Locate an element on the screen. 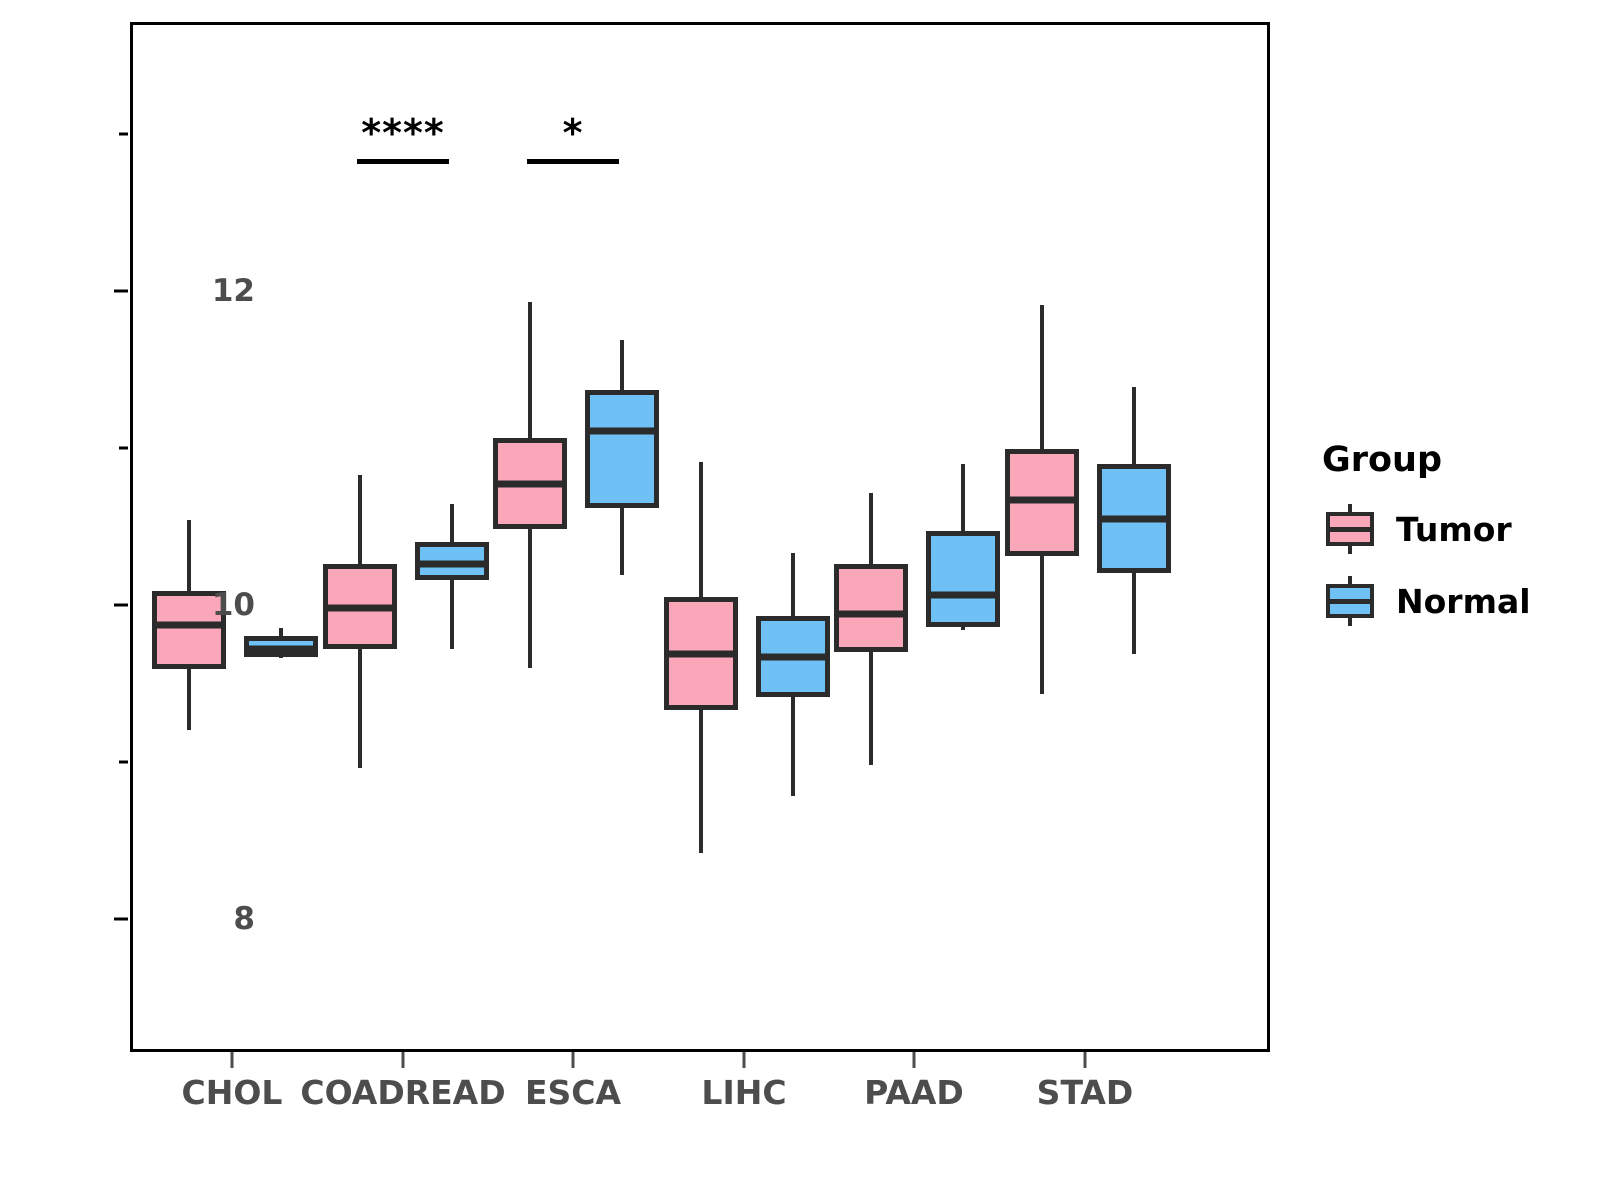 This screenshot has height=1200, width=1600. y-tick-label: 12 is located at coordinates (233, 291).